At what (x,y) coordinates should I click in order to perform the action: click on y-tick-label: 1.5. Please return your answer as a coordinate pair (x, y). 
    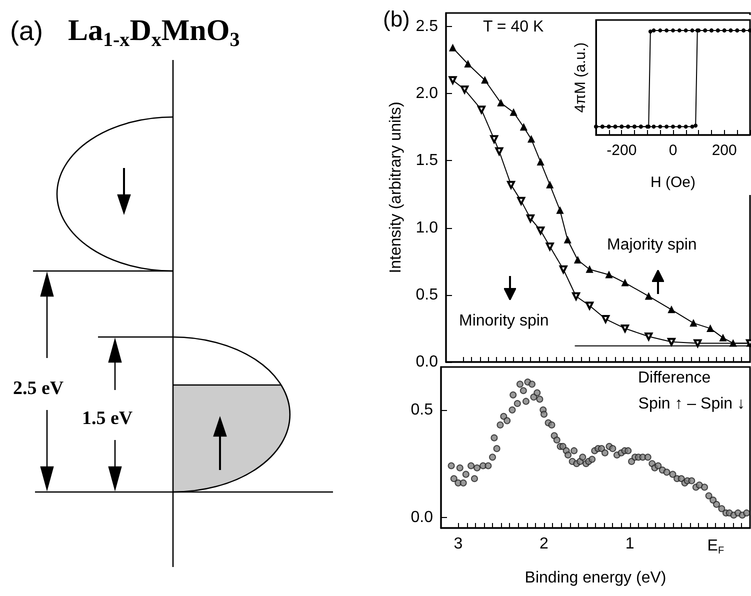
    Looking at the image, I should click on (427, 161).